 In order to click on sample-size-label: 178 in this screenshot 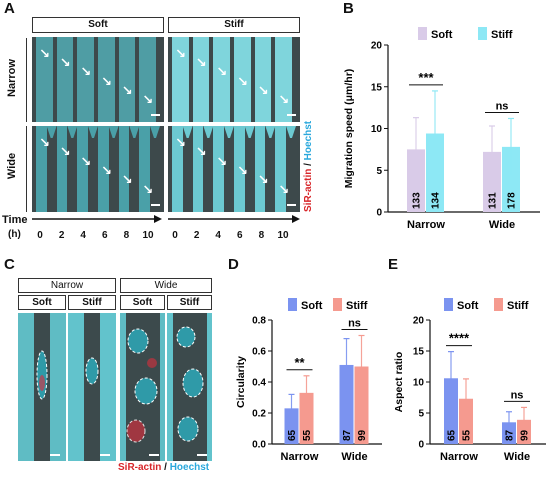, I will do `click(512, 200)`.